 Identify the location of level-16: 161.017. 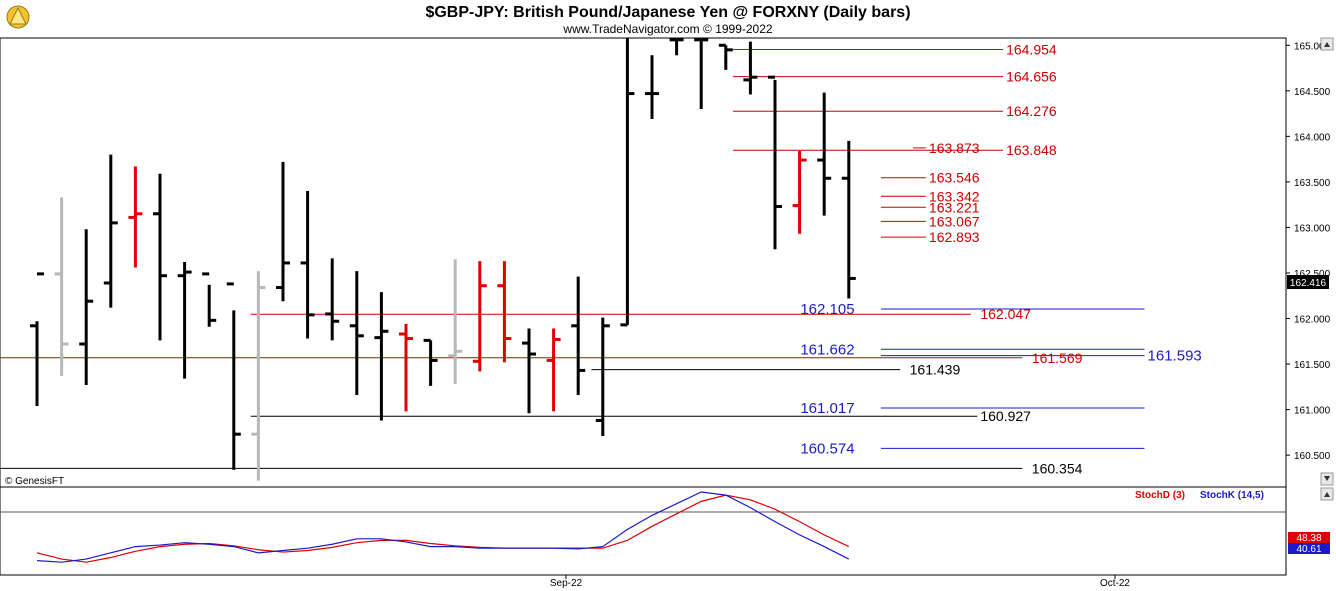
(972, 408).